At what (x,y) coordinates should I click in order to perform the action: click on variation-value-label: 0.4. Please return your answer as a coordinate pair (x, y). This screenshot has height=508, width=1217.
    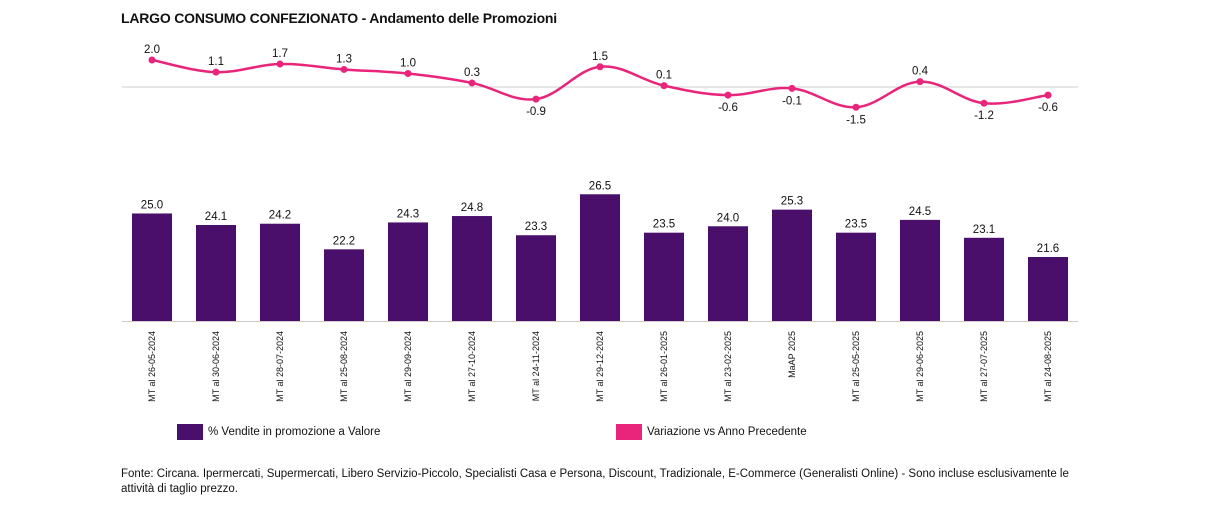
    Looking at the image, I should click on (920, 72).